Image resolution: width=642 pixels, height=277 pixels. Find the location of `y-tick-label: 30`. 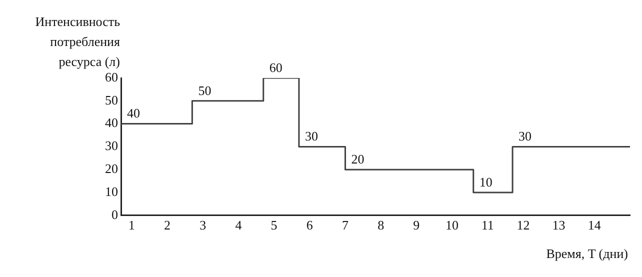

y-tick-label: 30 is located at coordinates (111, 146).